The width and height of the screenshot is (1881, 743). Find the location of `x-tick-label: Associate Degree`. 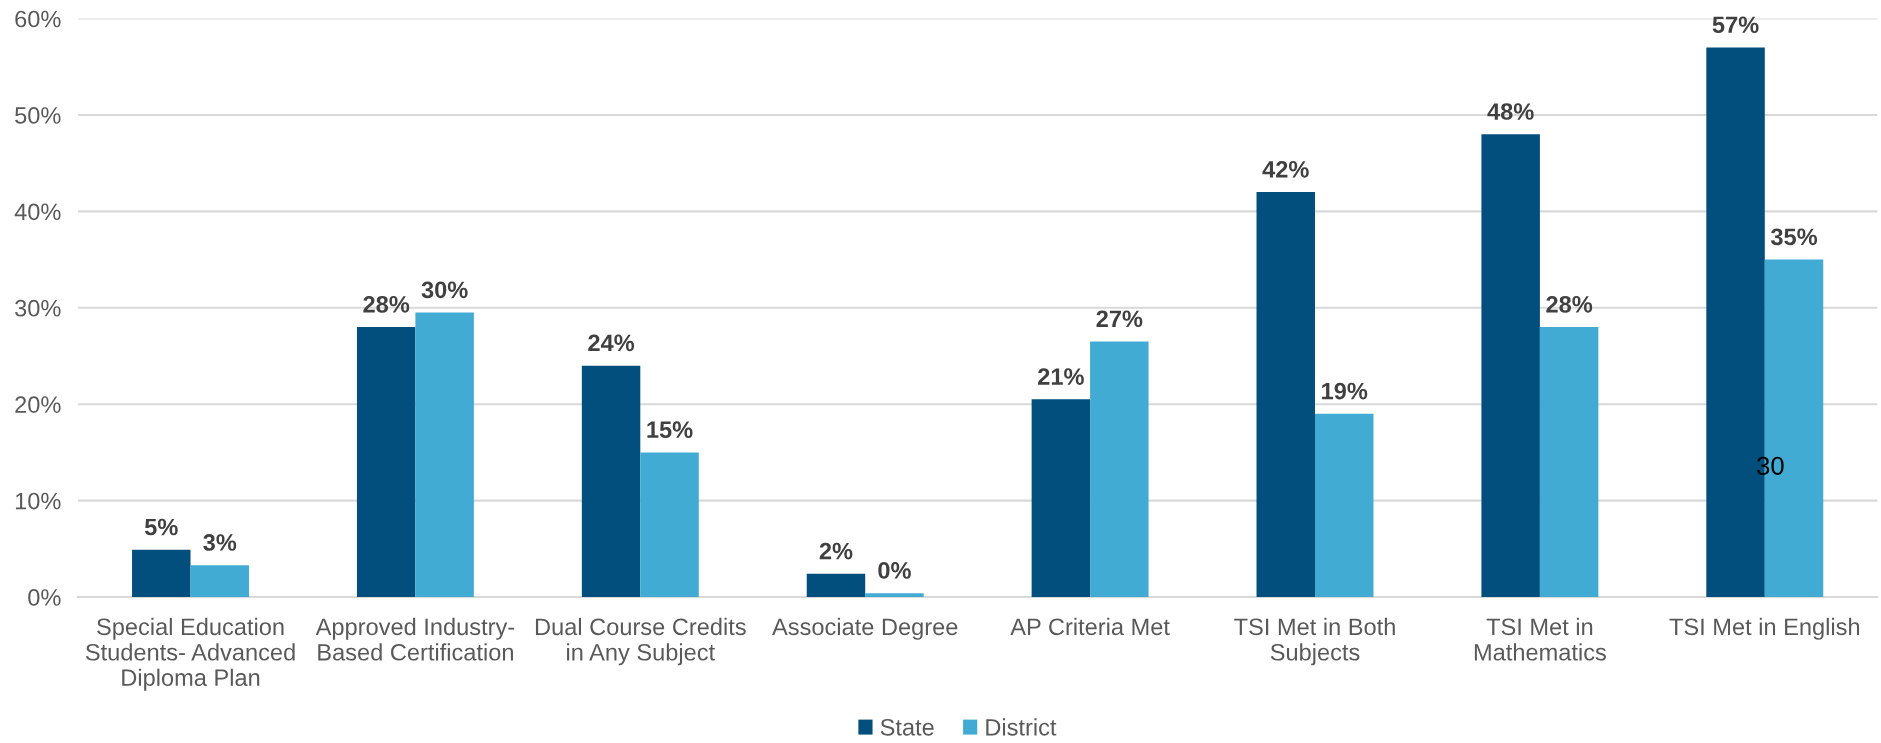

x-tick-label: Associate Degree is located at coordinates (865, 628).